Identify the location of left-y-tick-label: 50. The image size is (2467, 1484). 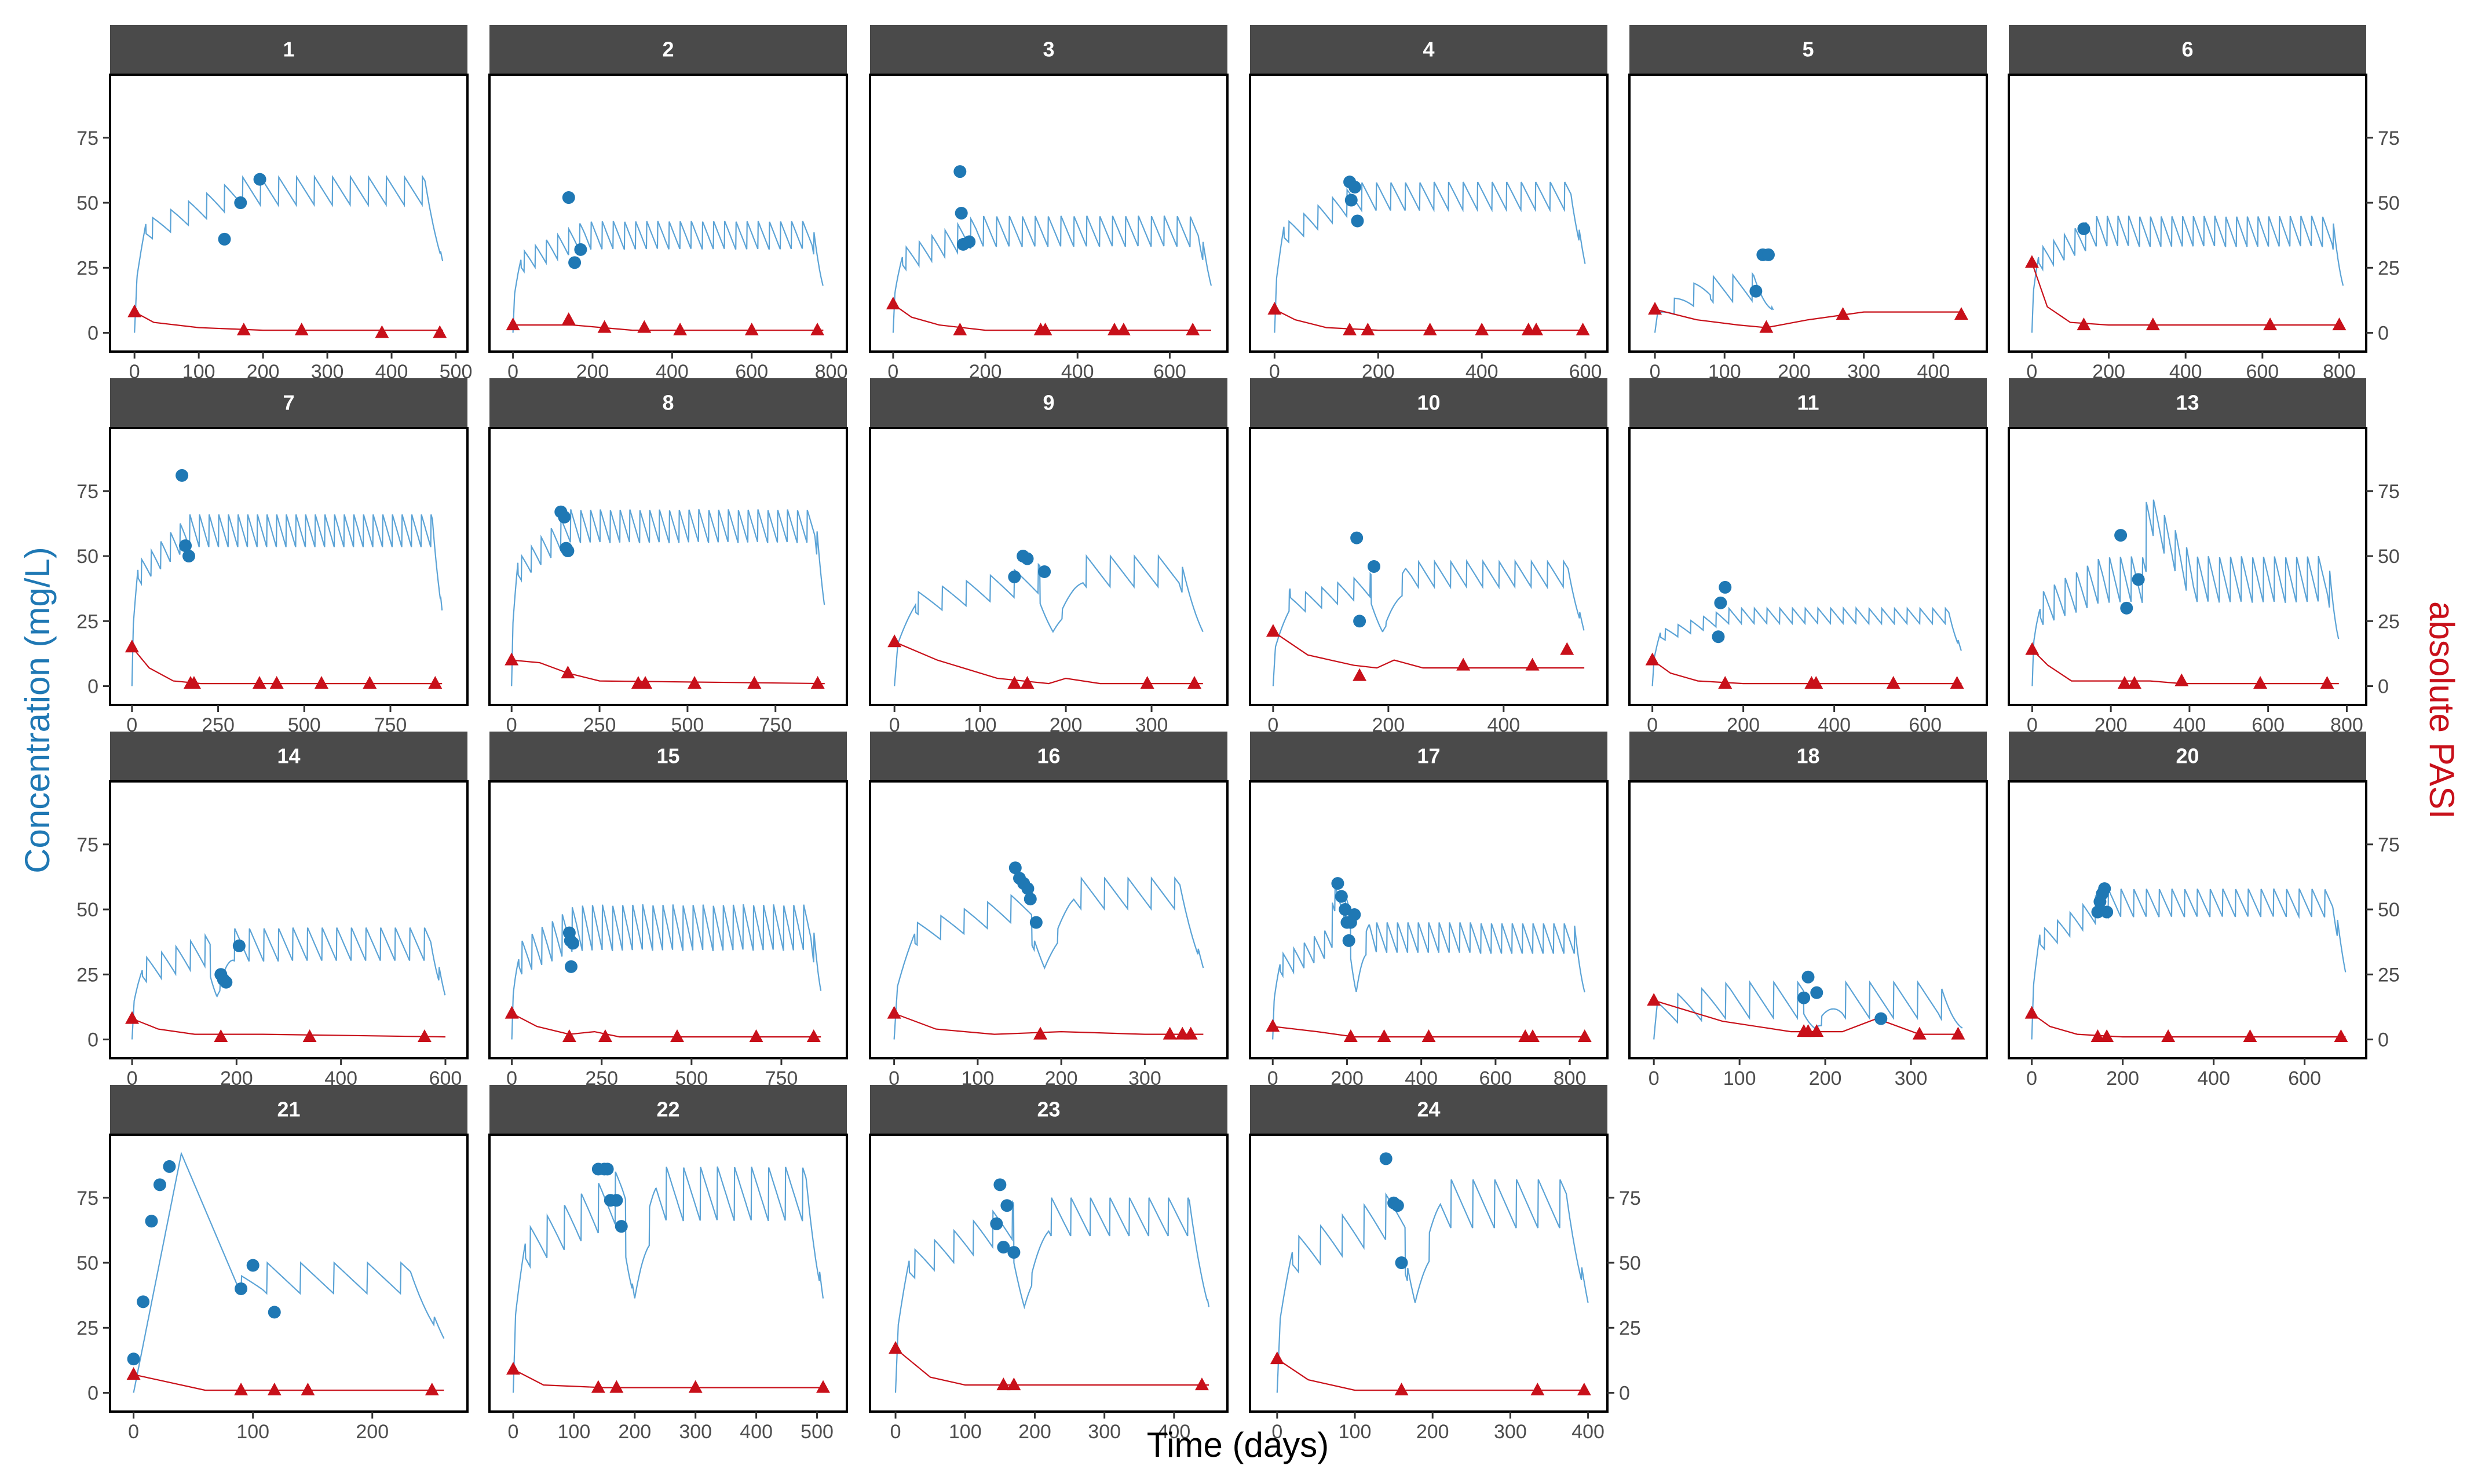
(87, 557).